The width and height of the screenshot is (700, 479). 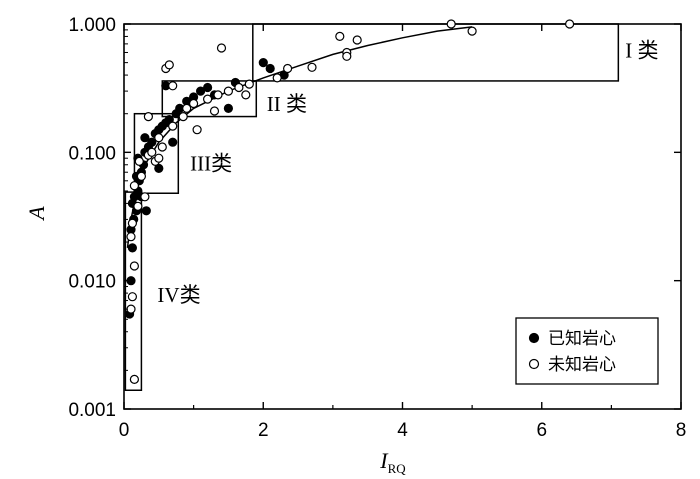 I want to click on y-tick-label: 0.100, so click(x=92, y=153).